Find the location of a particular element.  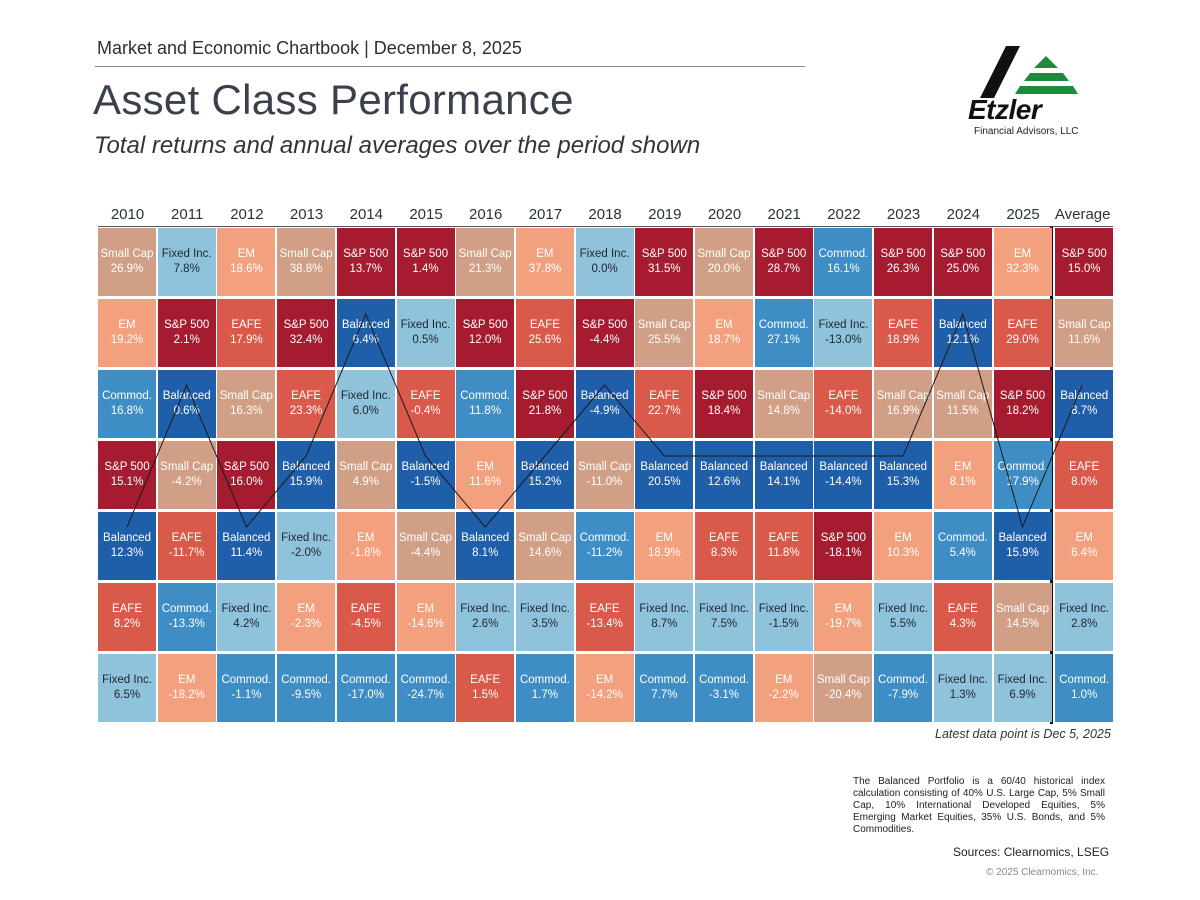

cell-return-value: 6.4% is located at coordinates (1084, 553).